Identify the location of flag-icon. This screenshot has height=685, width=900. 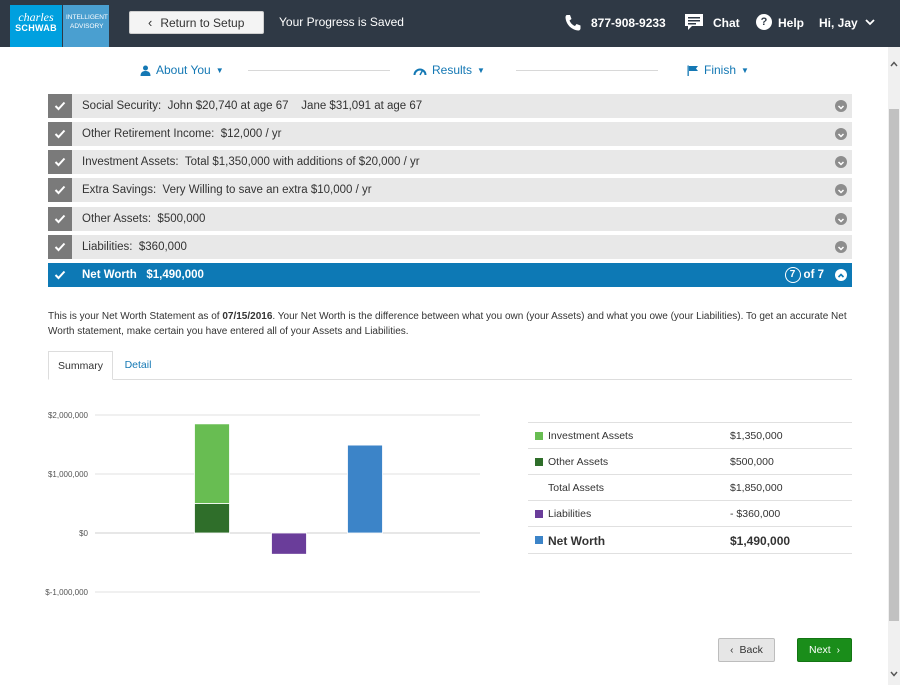
(692, 70).